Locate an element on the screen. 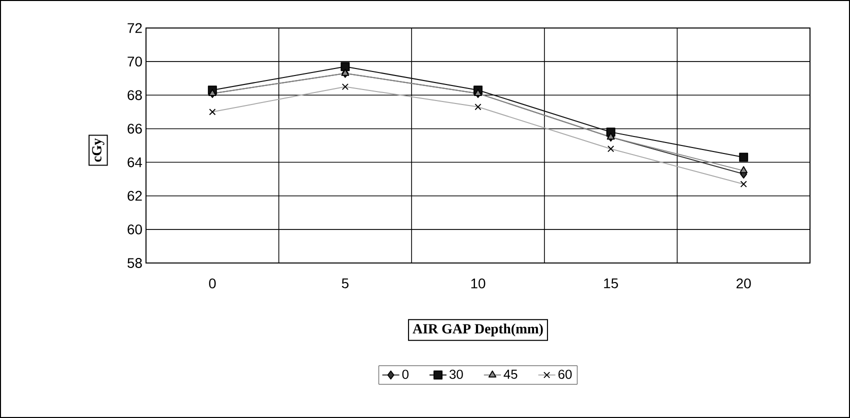 This screenshot has width=850, height=418. legend-label: 60 is located at coordinates (565, 374).